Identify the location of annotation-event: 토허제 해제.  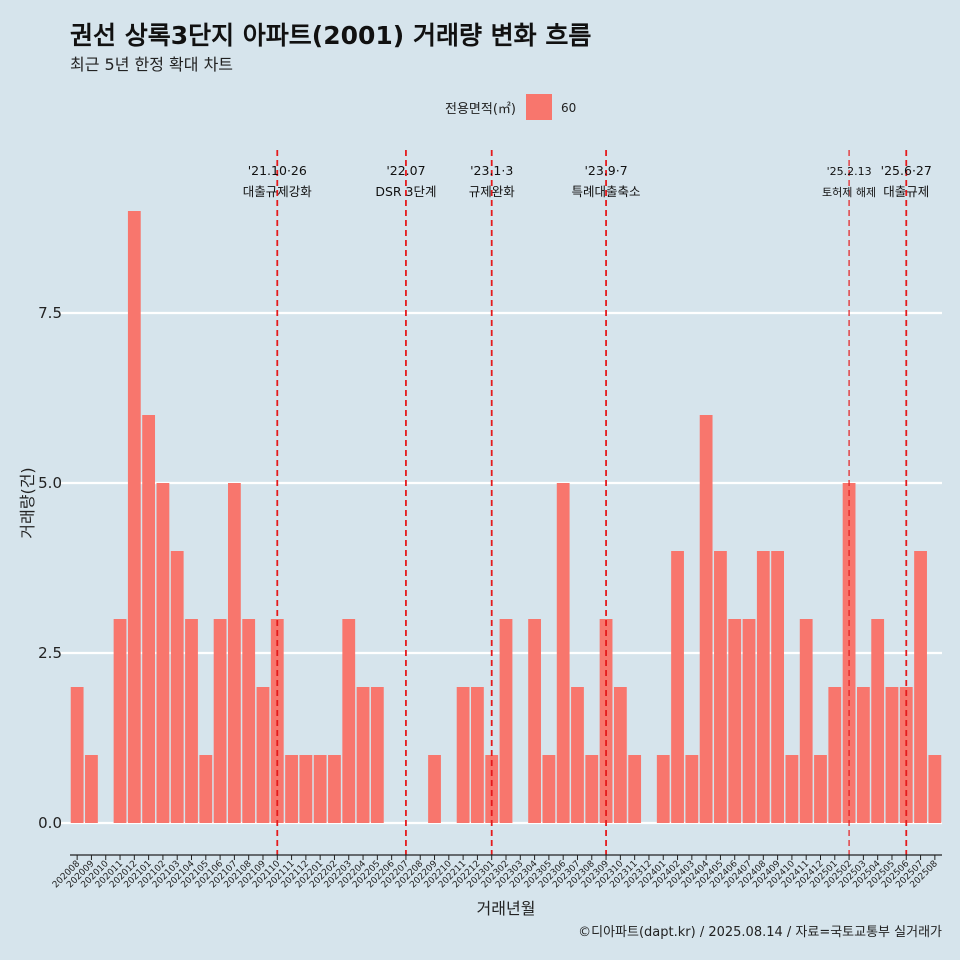
(849, 192).